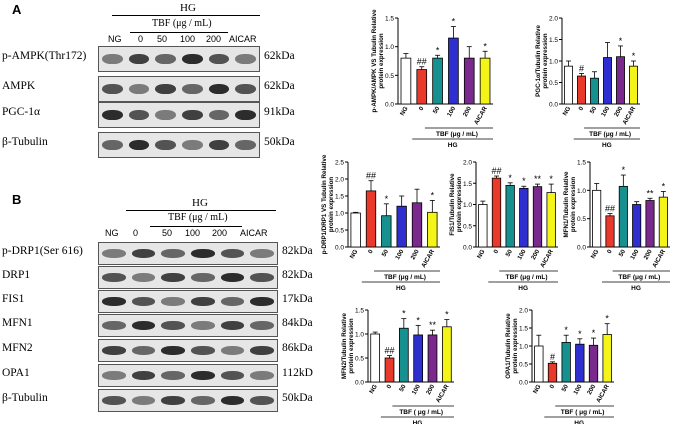  I want to click on y-axis-label: FIS1/Tubulin Relative, so click(452, 204).